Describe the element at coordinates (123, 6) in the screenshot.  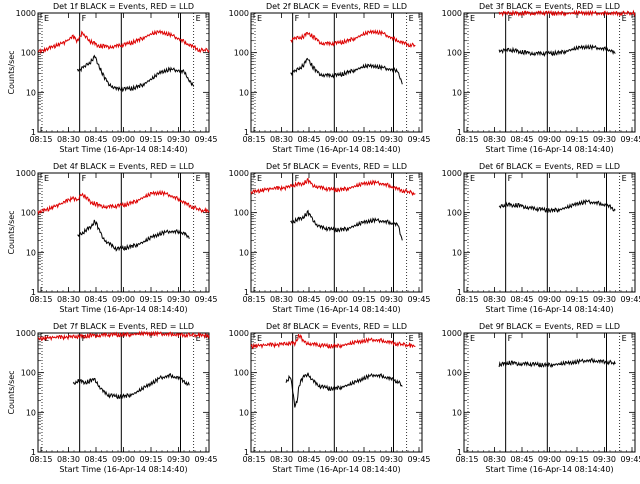
I see `panel-title: Det 1f BLACK = Events, RED = LLD` at that location.